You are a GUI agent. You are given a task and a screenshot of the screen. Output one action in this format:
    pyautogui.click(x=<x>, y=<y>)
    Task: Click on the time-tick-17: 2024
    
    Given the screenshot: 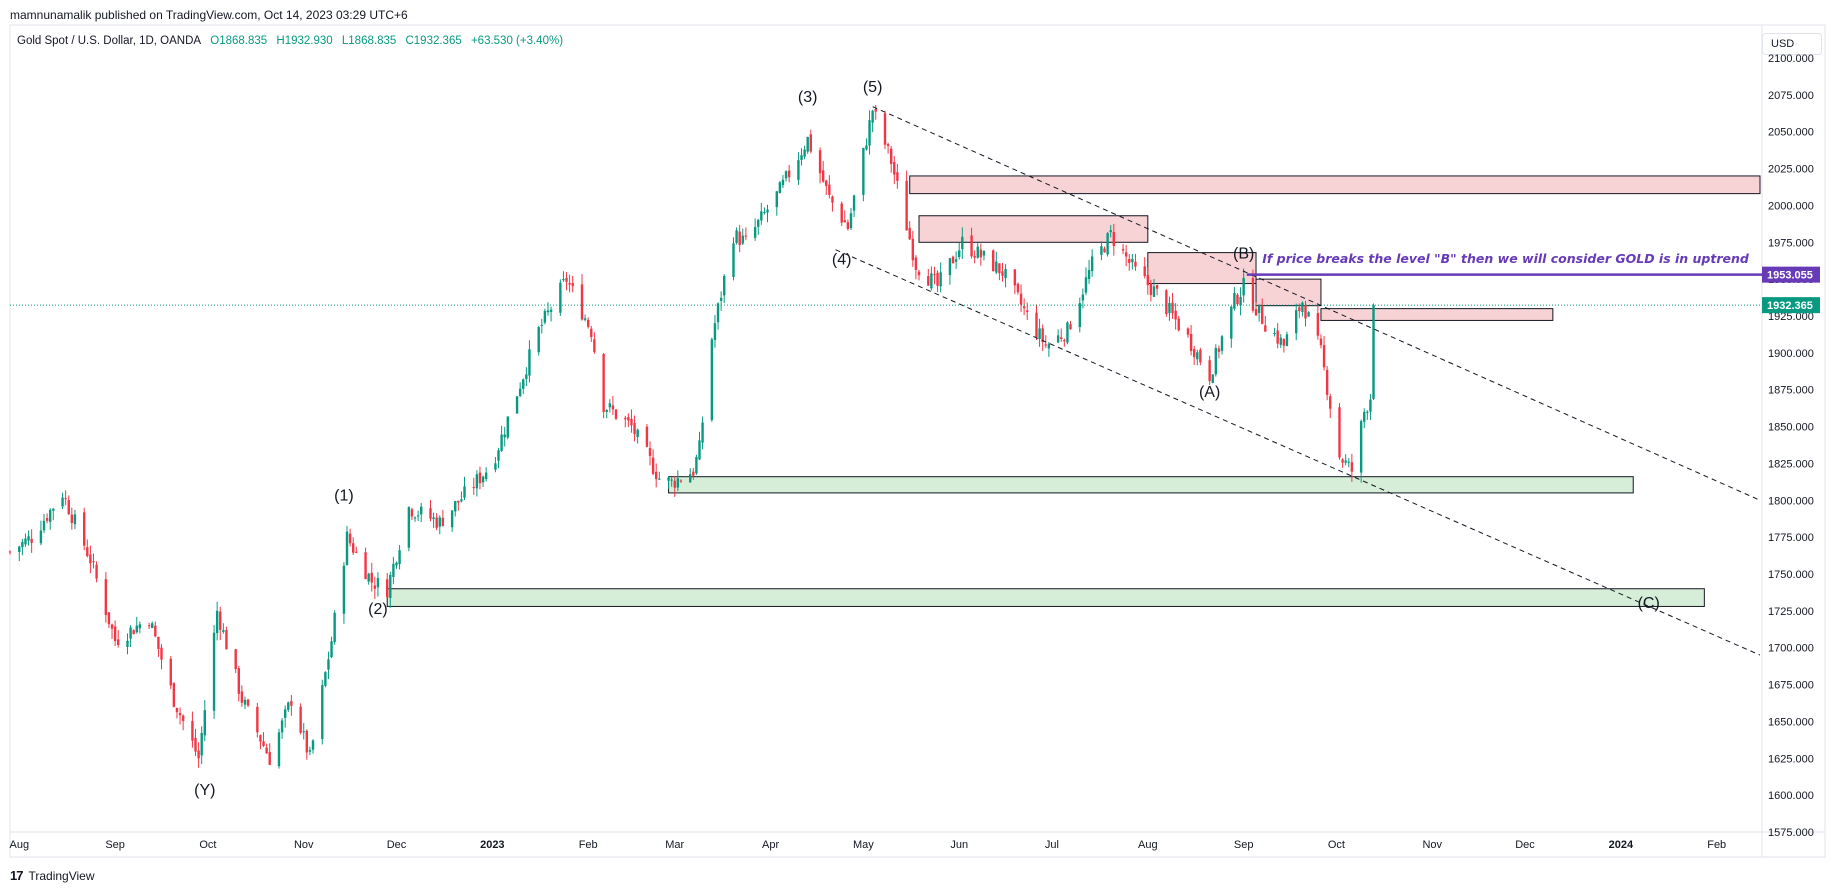 What is the action you would take?
    pyautogui.click(x=1621, y=845)
    